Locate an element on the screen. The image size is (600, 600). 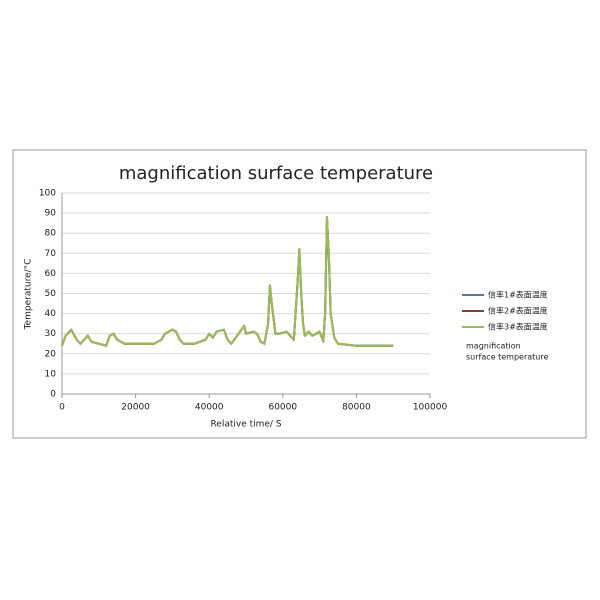
legend-note: surface temperature is located at coordinates (507, 357).